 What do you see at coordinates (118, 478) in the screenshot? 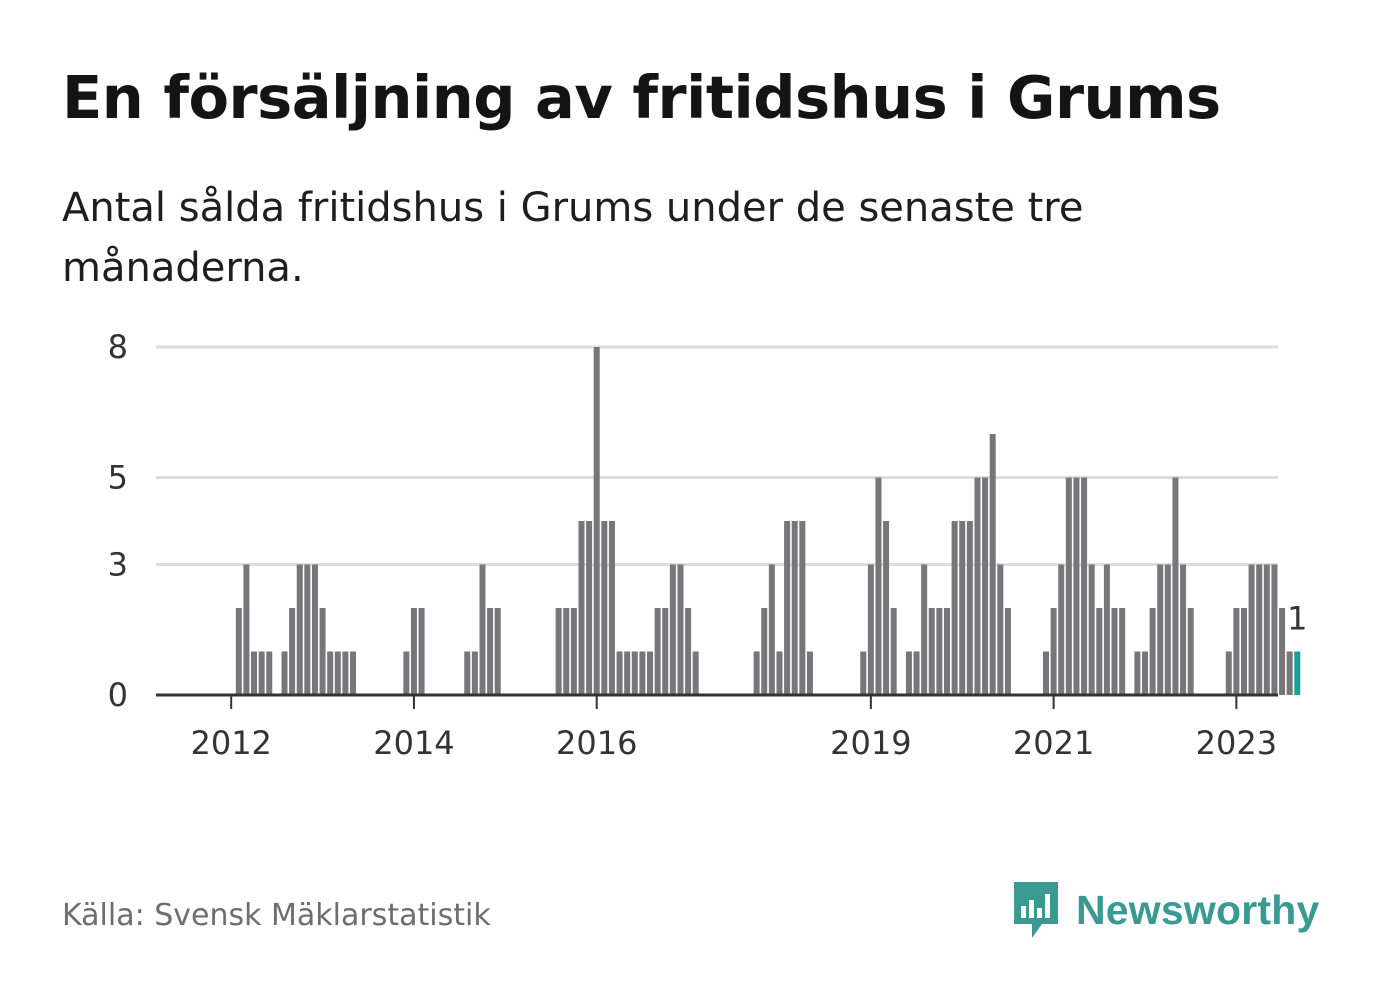
I see `y-tick-label: 5` at bounding box center [118, 478].